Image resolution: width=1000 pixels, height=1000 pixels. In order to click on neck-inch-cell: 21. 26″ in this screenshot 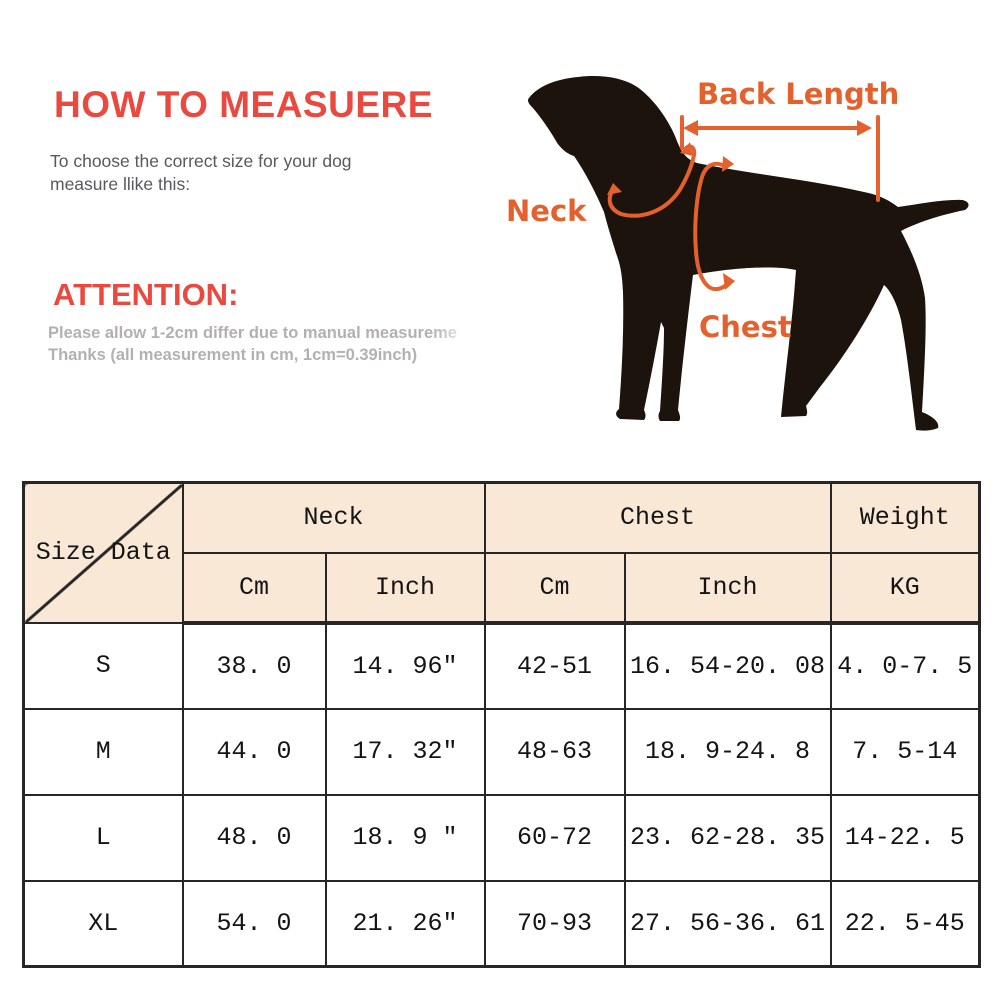, I will do `click(405, 923)`.